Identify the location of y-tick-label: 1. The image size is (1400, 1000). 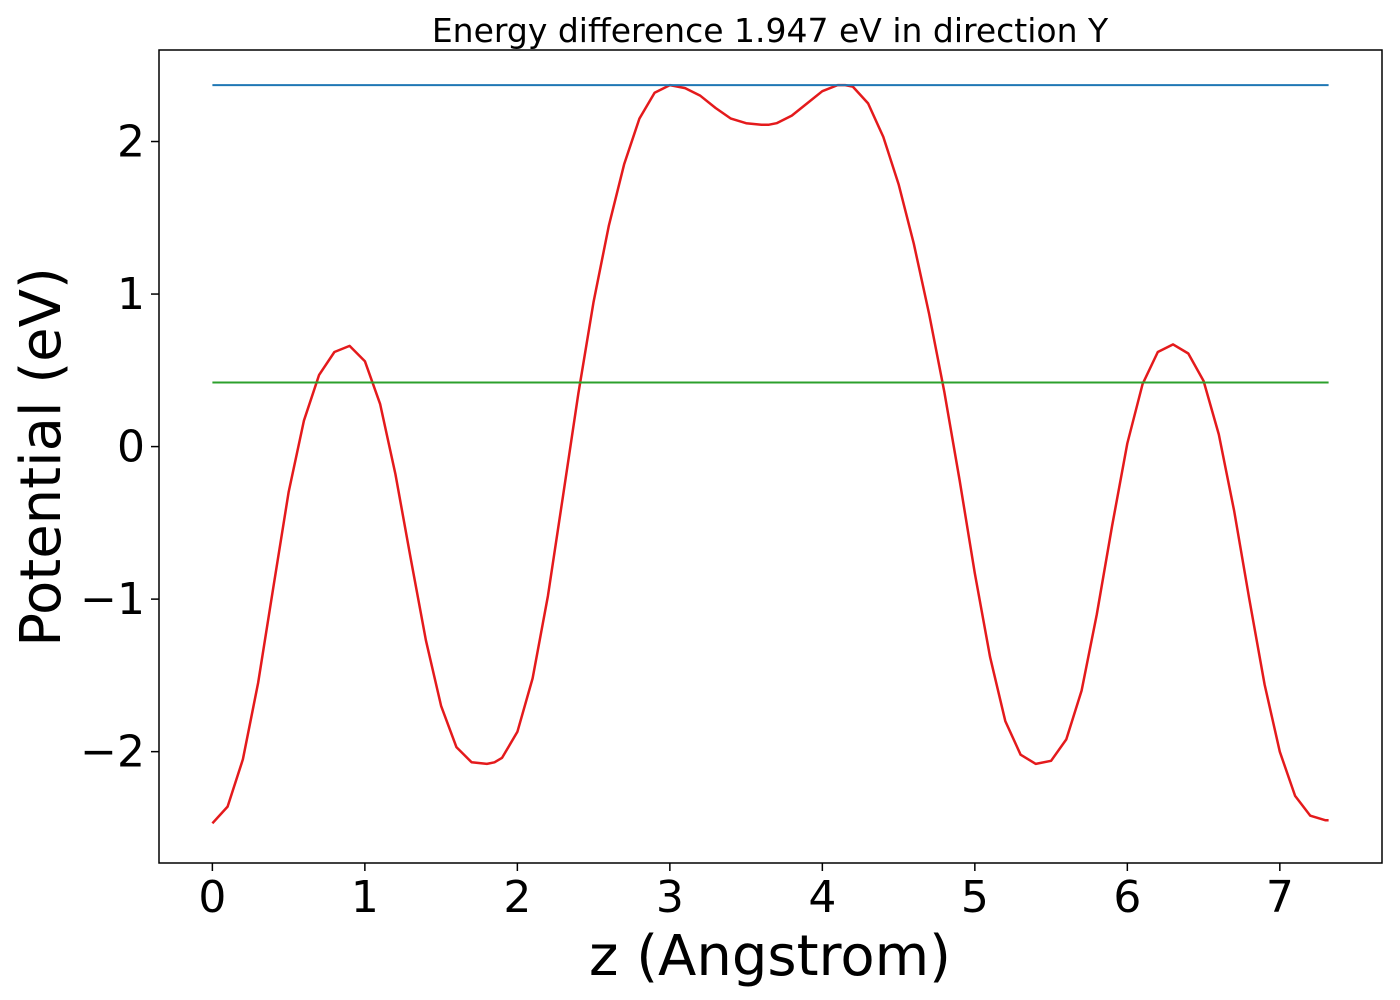
(131, 294).